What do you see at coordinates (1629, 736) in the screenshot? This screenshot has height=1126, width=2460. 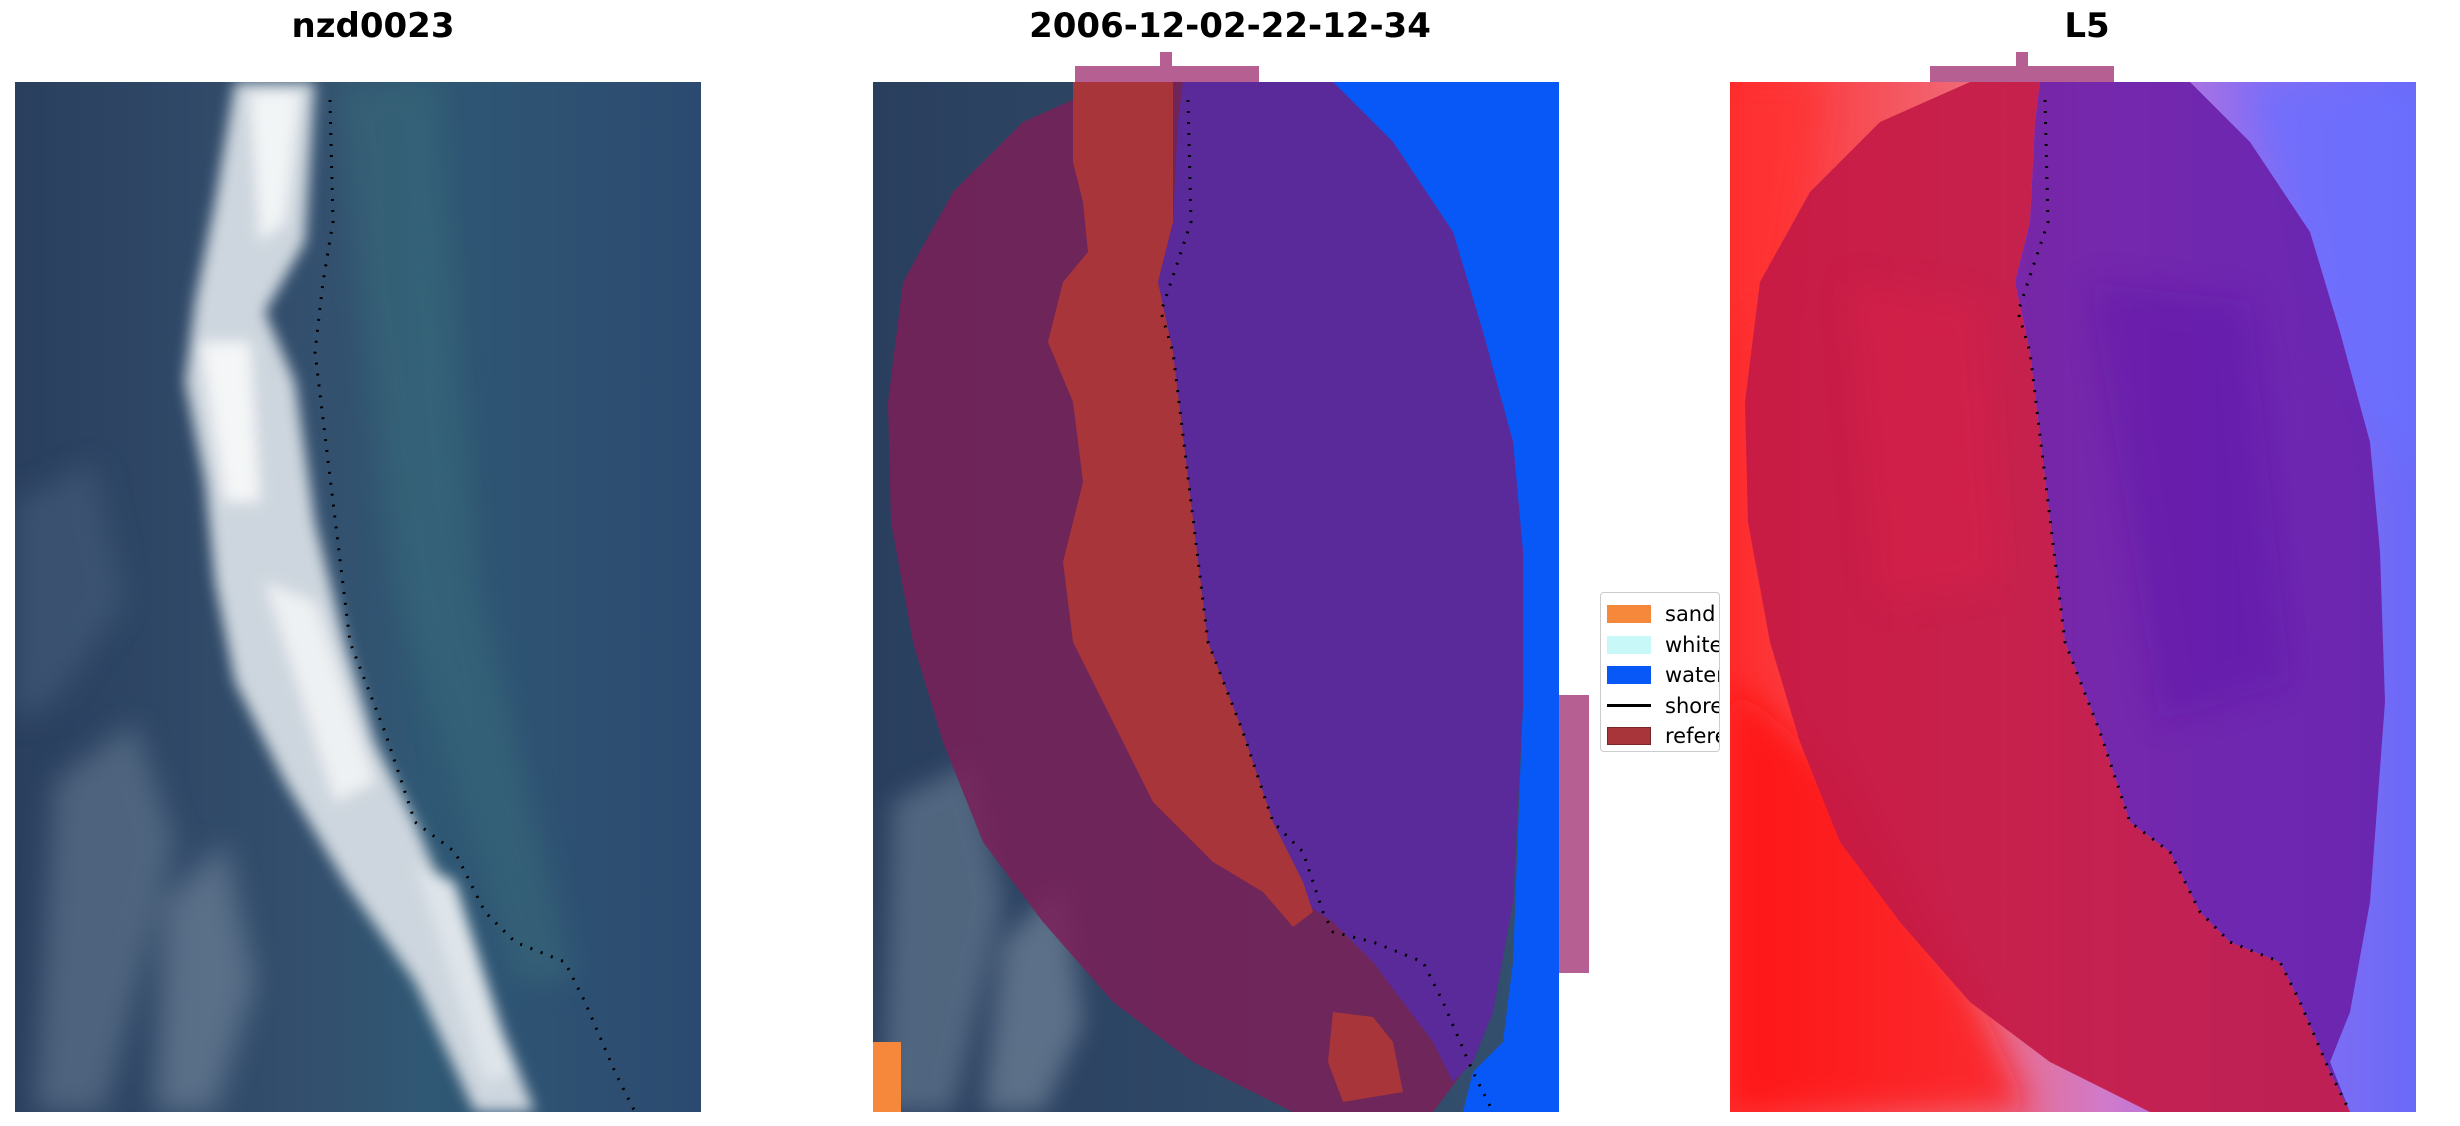 I see `reference-swatch` at bounding box center [1629, 736].